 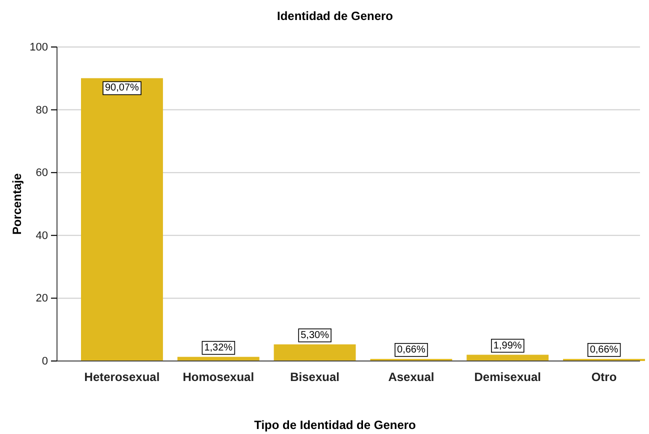 I want to click on y-tick-label: 40, so click(x=42, y=236).